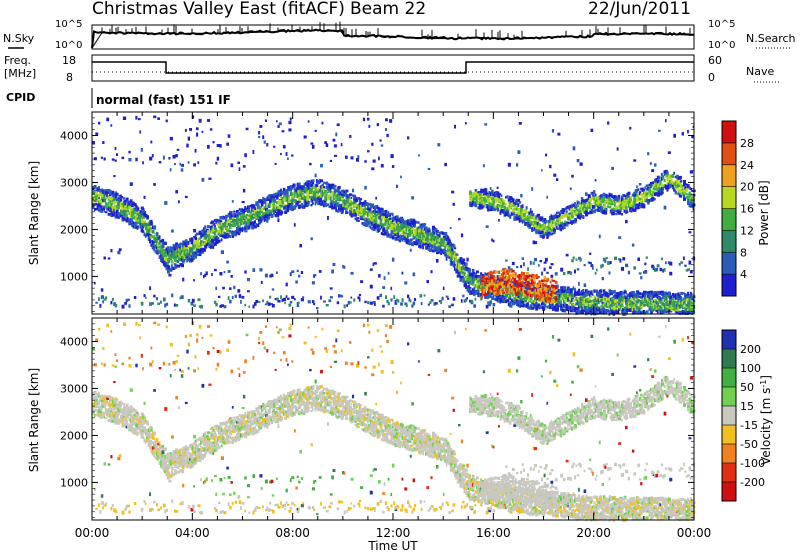  What do you see at coordinates (760, 71) in the screenshot?
I see `nave-label: Nave` at bounding box center [760, 71].